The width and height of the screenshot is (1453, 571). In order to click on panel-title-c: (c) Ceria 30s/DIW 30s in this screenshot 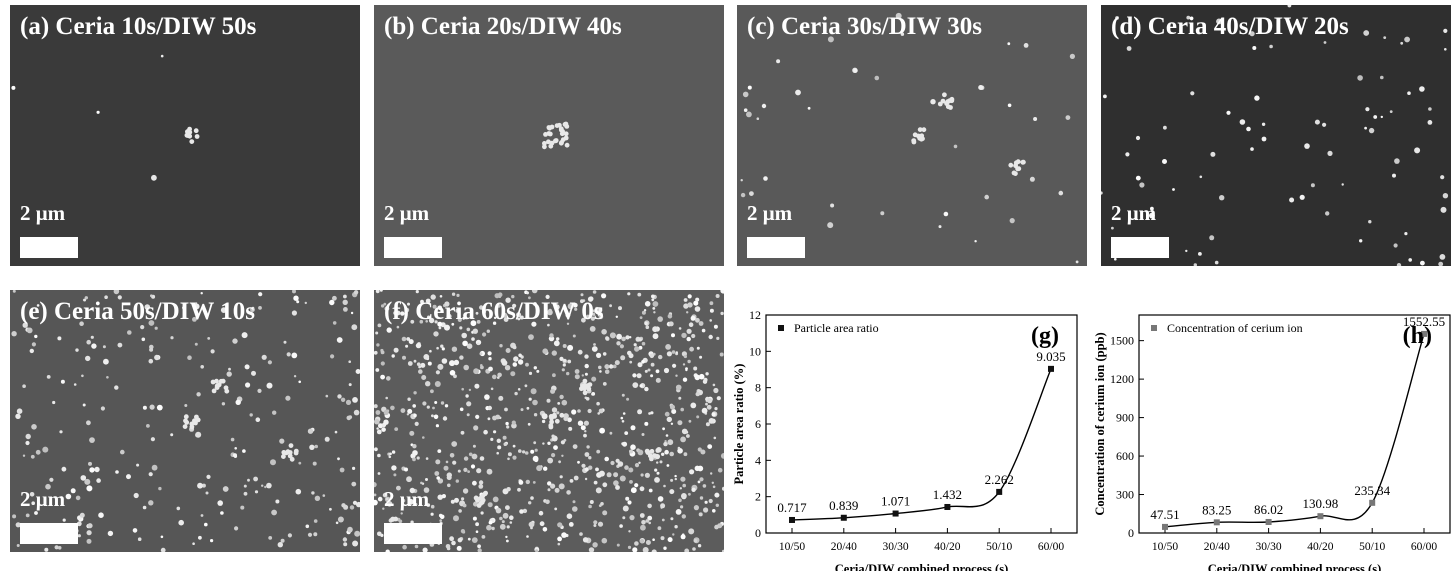, I will do `click(864, 26)`.